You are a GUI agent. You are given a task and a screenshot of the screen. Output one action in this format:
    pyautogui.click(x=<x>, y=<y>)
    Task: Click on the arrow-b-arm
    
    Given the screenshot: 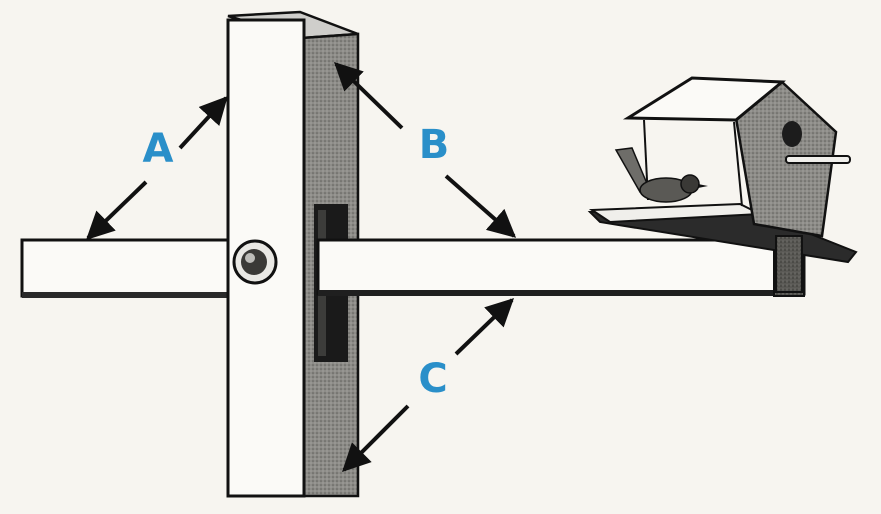 What is the action you would take?
    pyautogui.click(x=480, y=206)
    